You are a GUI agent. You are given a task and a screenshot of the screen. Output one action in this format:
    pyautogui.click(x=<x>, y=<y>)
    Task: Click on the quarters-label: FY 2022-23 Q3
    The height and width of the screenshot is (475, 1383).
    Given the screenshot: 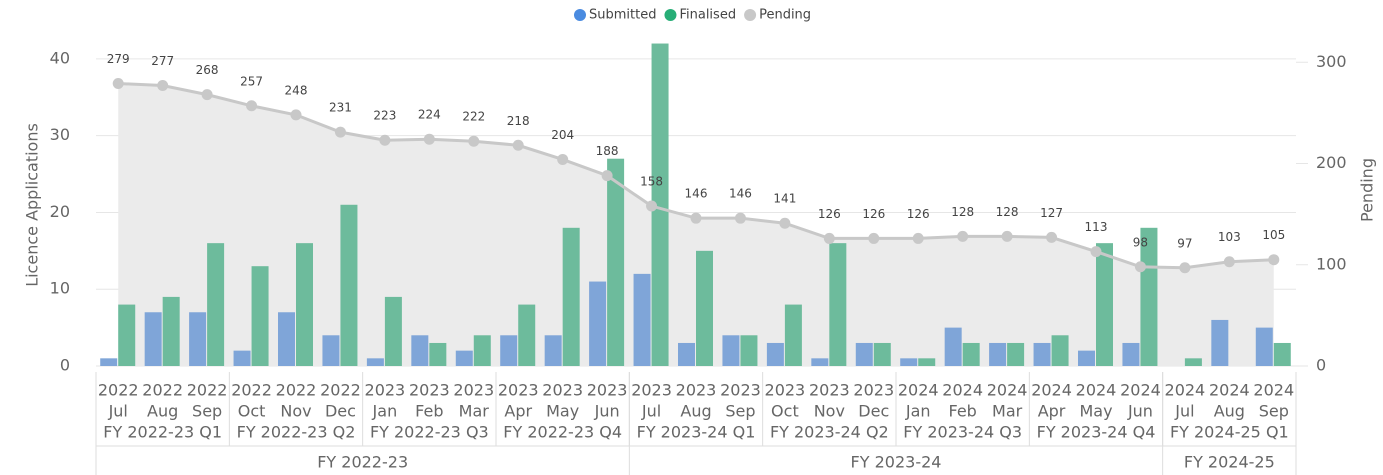 What is the action you would take?
    pyautogui.click(x=429, y=432)
    